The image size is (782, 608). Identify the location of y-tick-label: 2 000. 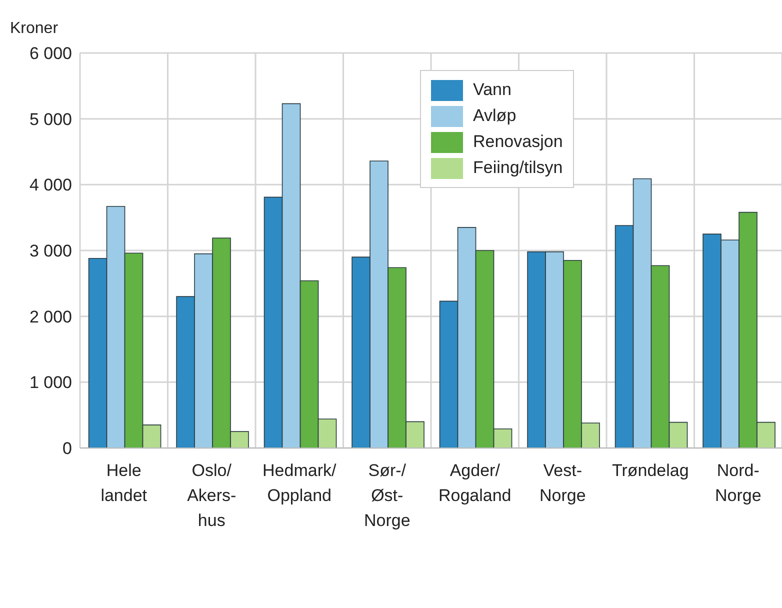
(50, 316).